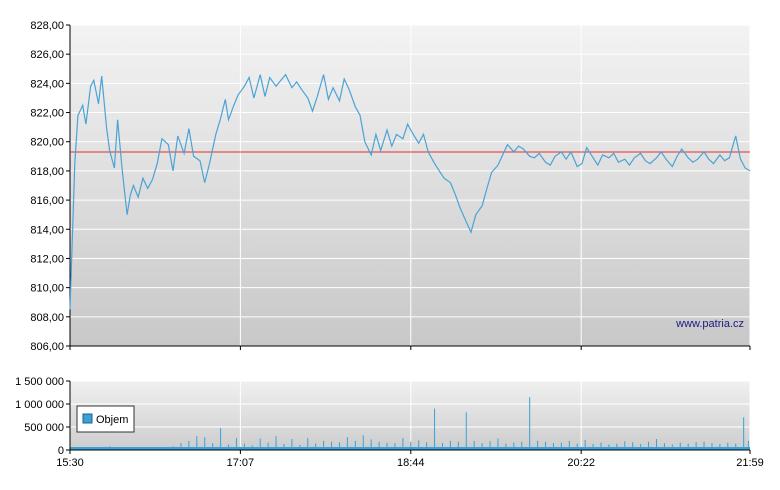 Image resolution: width=780 pixels, height=490 pixels. What do you see at coordinates (47, 143) in the screenshot?
I see `price-y-tick-label: 820,00` at bounding box center [47, 143].